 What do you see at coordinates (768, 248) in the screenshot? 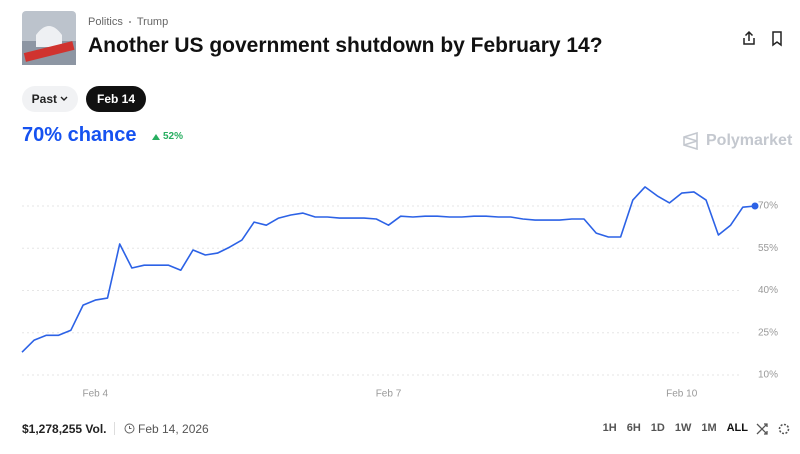
I see `y-tick-label: 55%` at bounding box center [768, 248].